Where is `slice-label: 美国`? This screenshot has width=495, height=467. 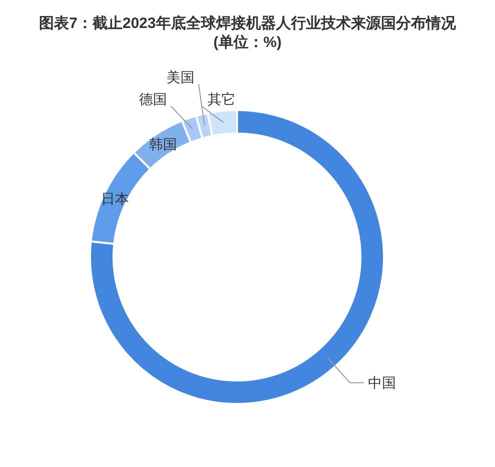
slice-label: 美国 is located at coordinates (180, 77).